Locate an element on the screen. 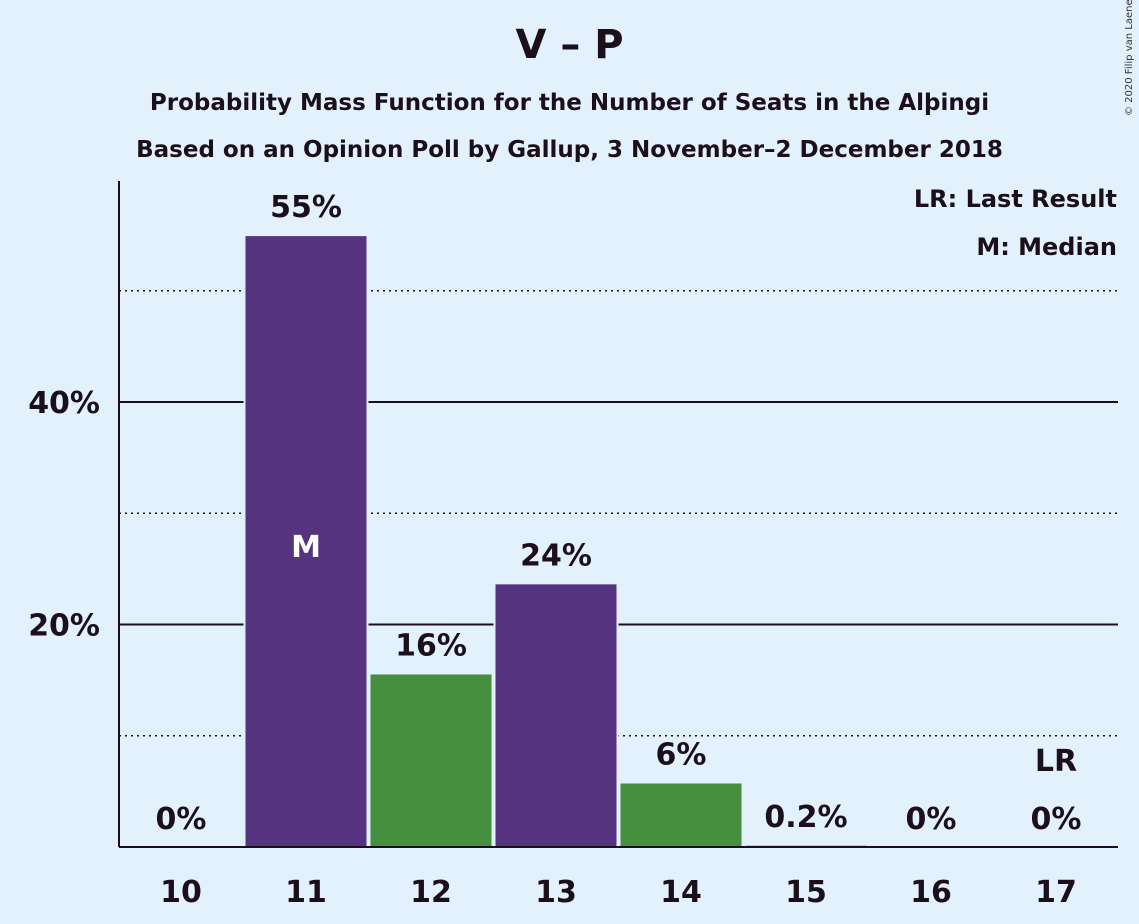 This screenshot has height=924, width=1139. x-tick-label-15: 15 is located at coordinates (806, 892).